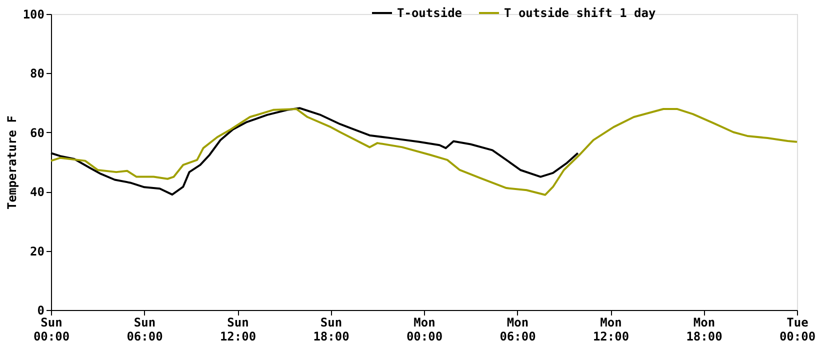 This screenshot has width=820, height=350. Describe the element at coordinates (518, 330) in the screenshot. I see `x-tick-label: Mon 06:00` at that location.